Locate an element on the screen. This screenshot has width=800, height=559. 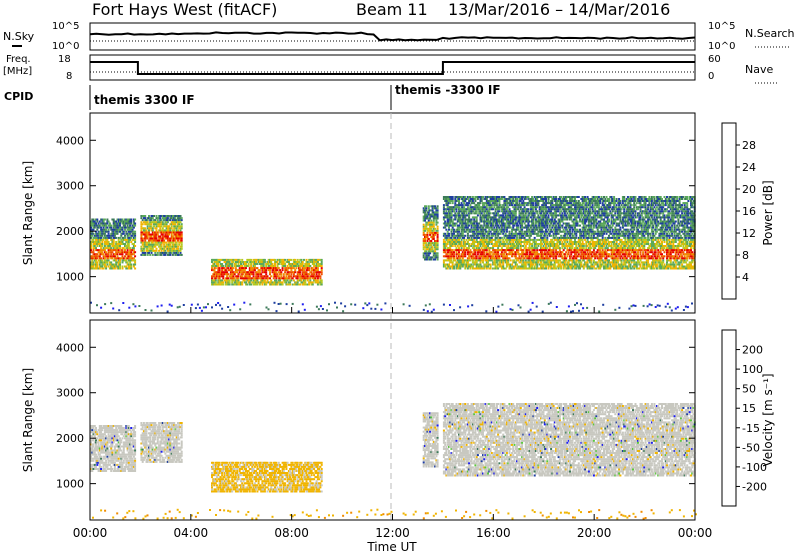
x-tick-label: 16:00 is located at coordinates (493, 533).